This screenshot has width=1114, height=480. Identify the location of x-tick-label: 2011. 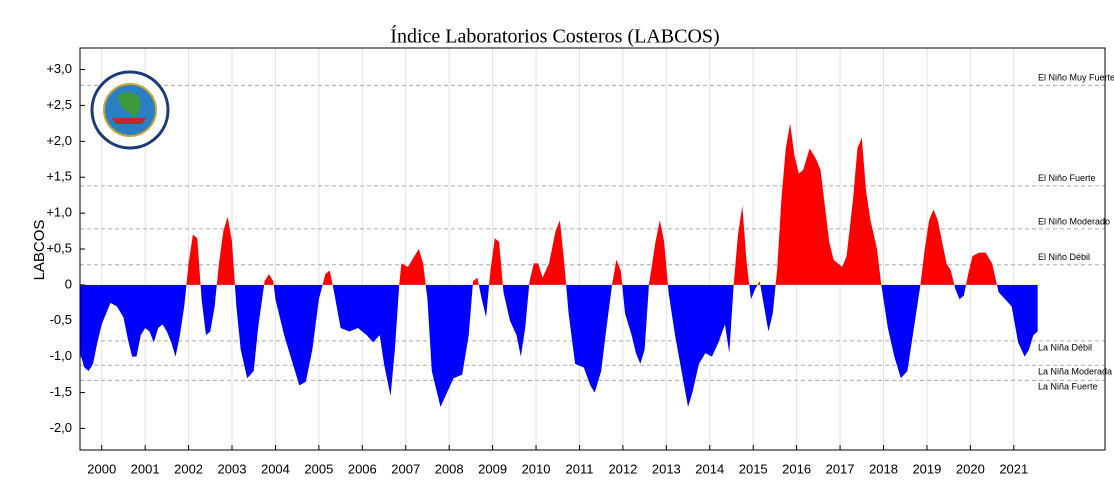
(579, 468).